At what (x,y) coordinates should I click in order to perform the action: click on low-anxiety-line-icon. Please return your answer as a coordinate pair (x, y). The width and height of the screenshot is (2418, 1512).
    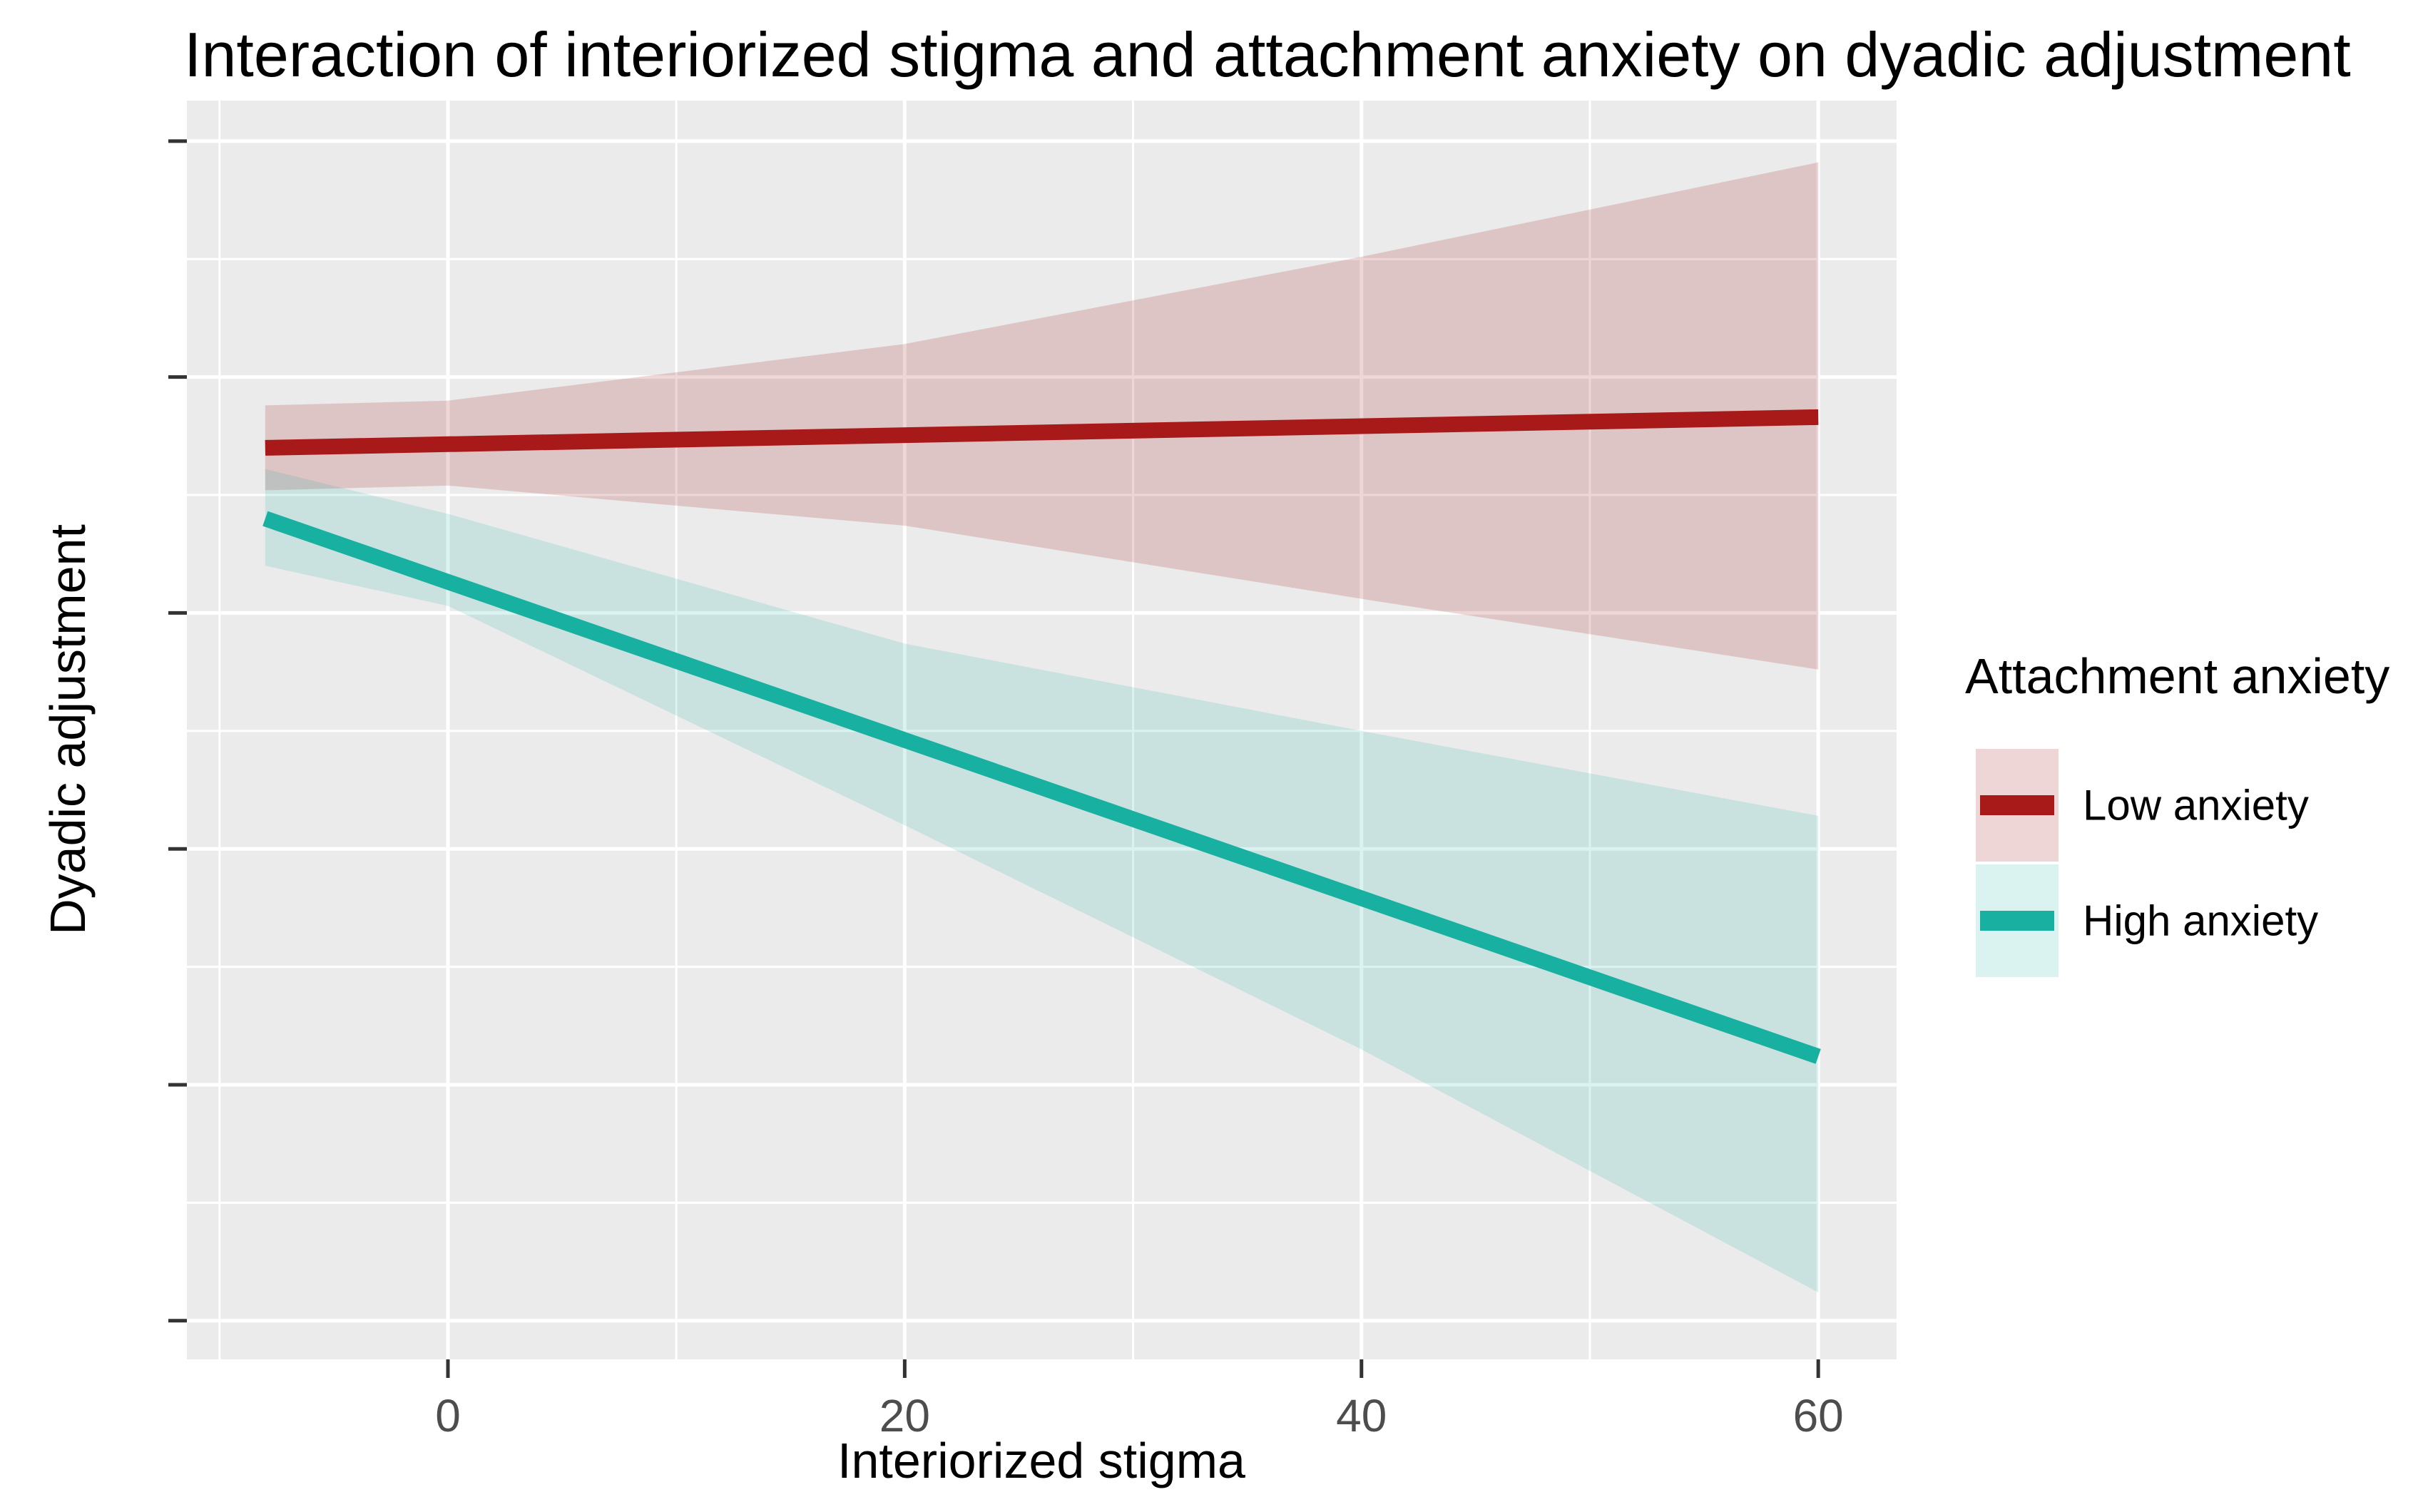
    Looking at the image, I should click on (2017, 805).